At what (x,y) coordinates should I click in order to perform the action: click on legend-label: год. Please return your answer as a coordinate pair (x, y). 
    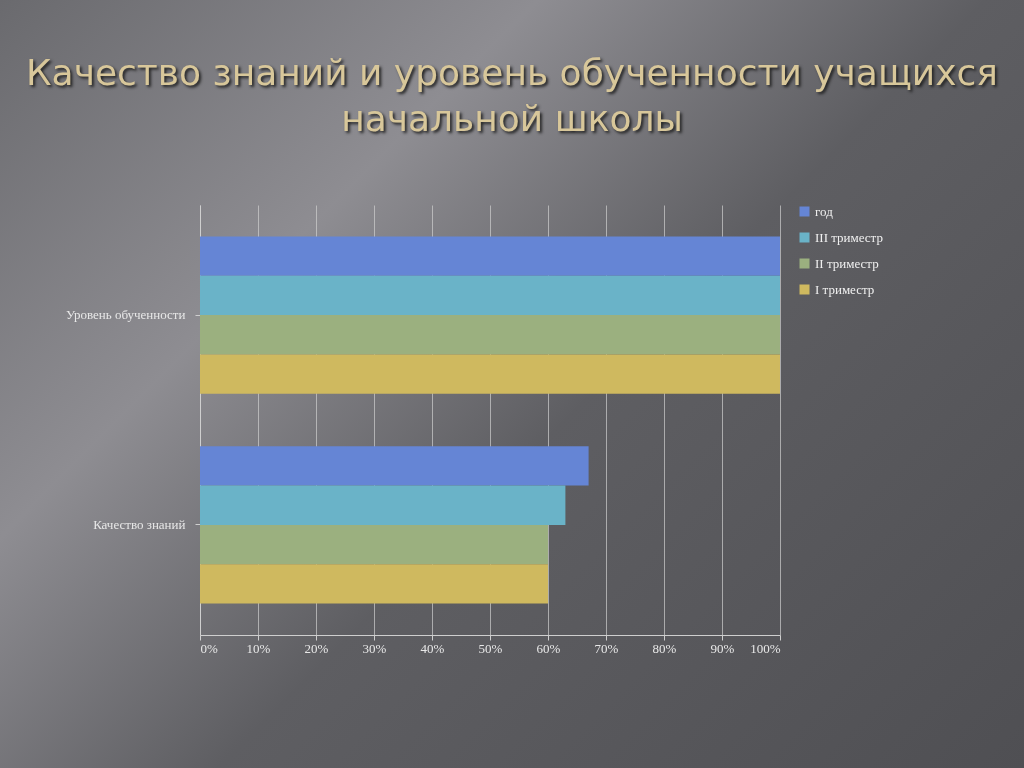
    Looking at the image, I should click on (824, 211).